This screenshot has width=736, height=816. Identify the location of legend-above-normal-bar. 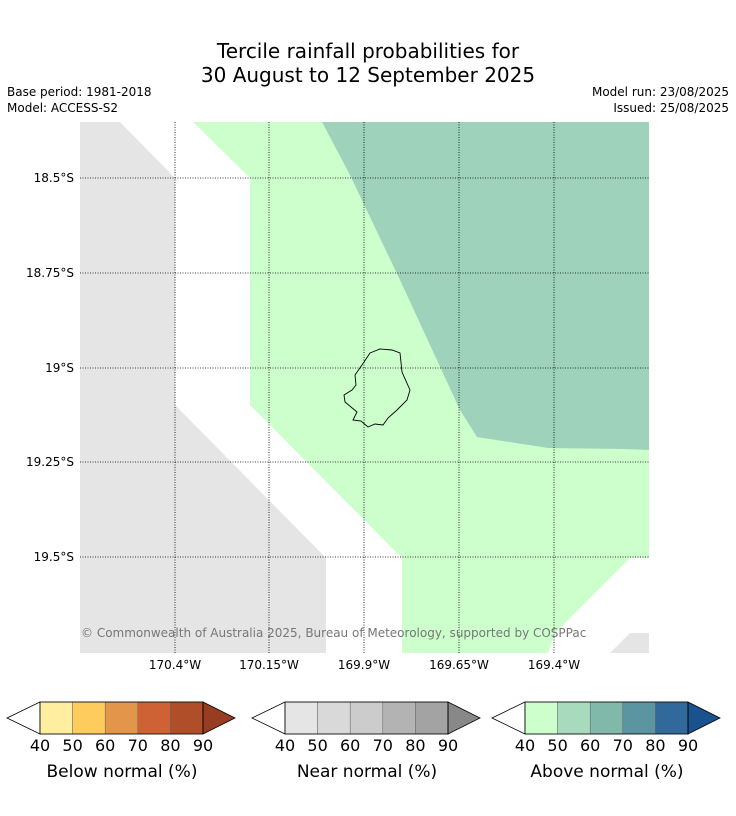
(606, 718).